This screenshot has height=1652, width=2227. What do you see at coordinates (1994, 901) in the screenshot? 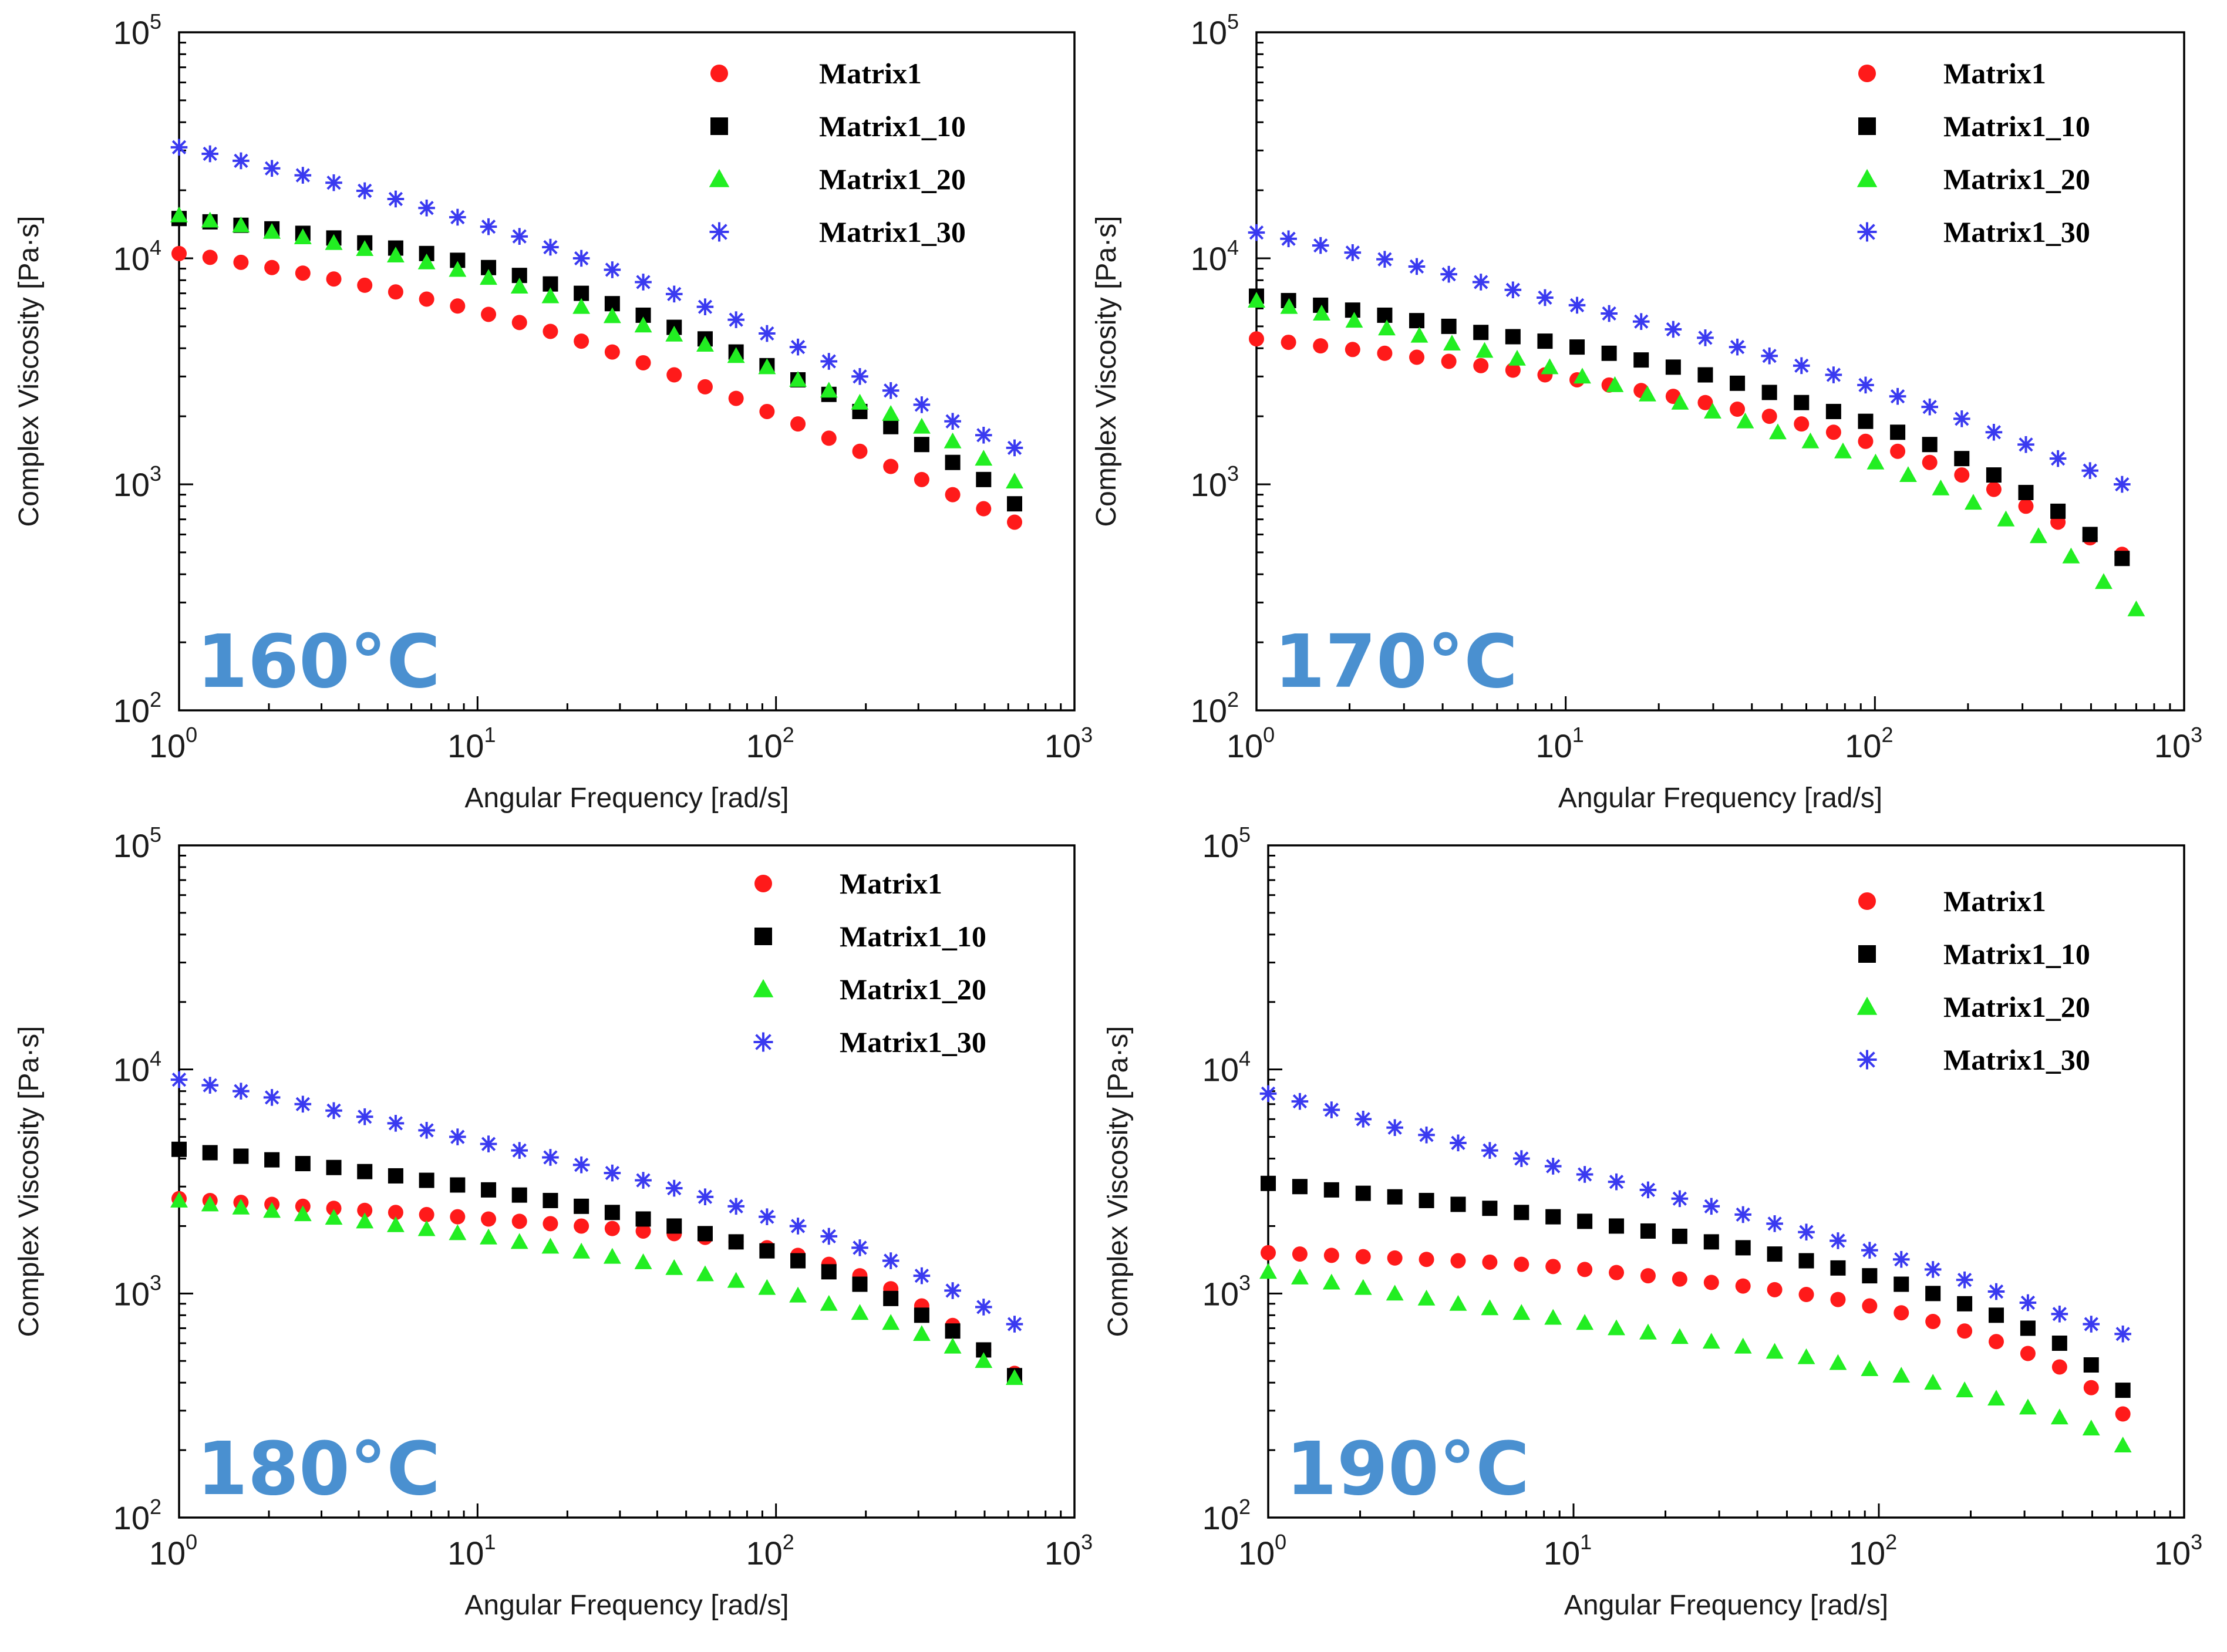
I see `legend-label: Matrix1` at bounding box center [1994, 901].